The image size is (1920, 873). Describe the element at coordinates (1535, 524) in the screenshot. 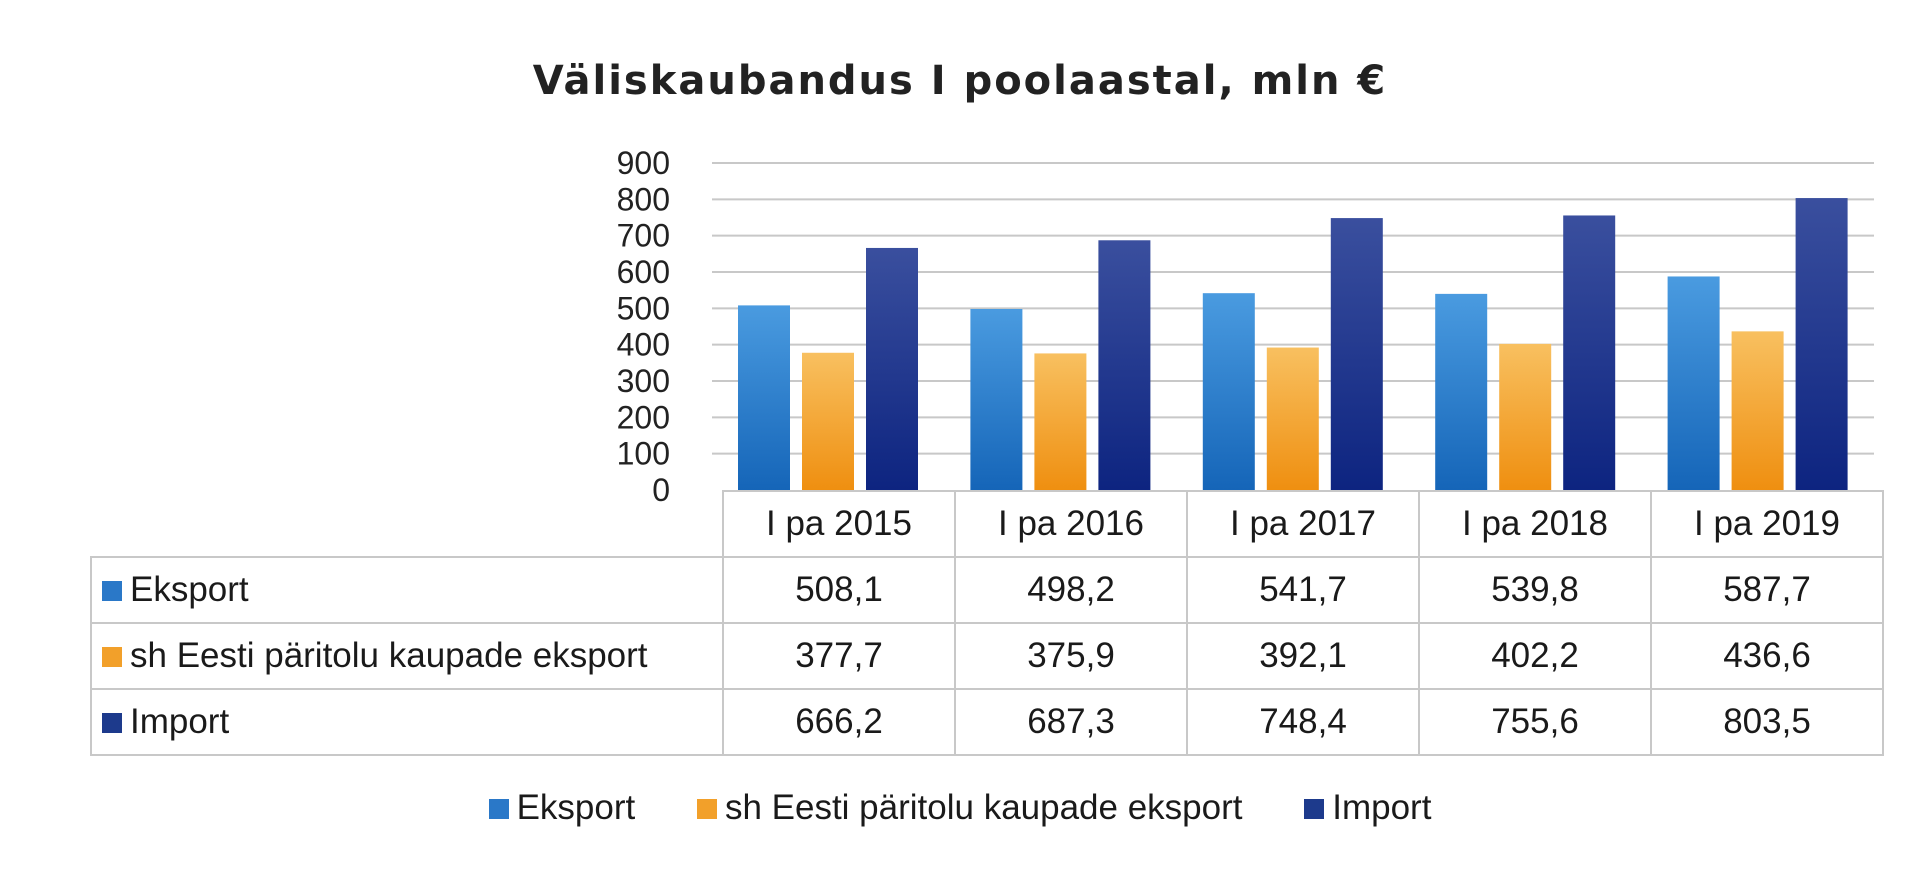

I see `category-label: I pa 2018` at that location.